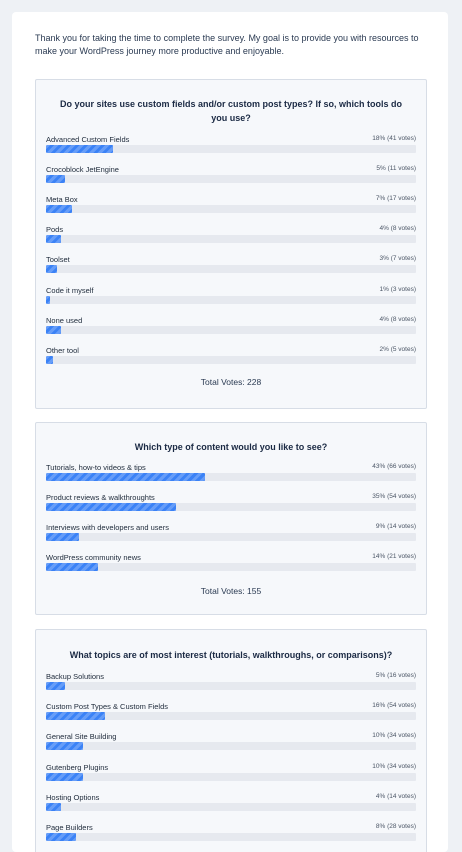  I want to click on poll-option: General Site Building 10% (34 votes), so click(231, 744).